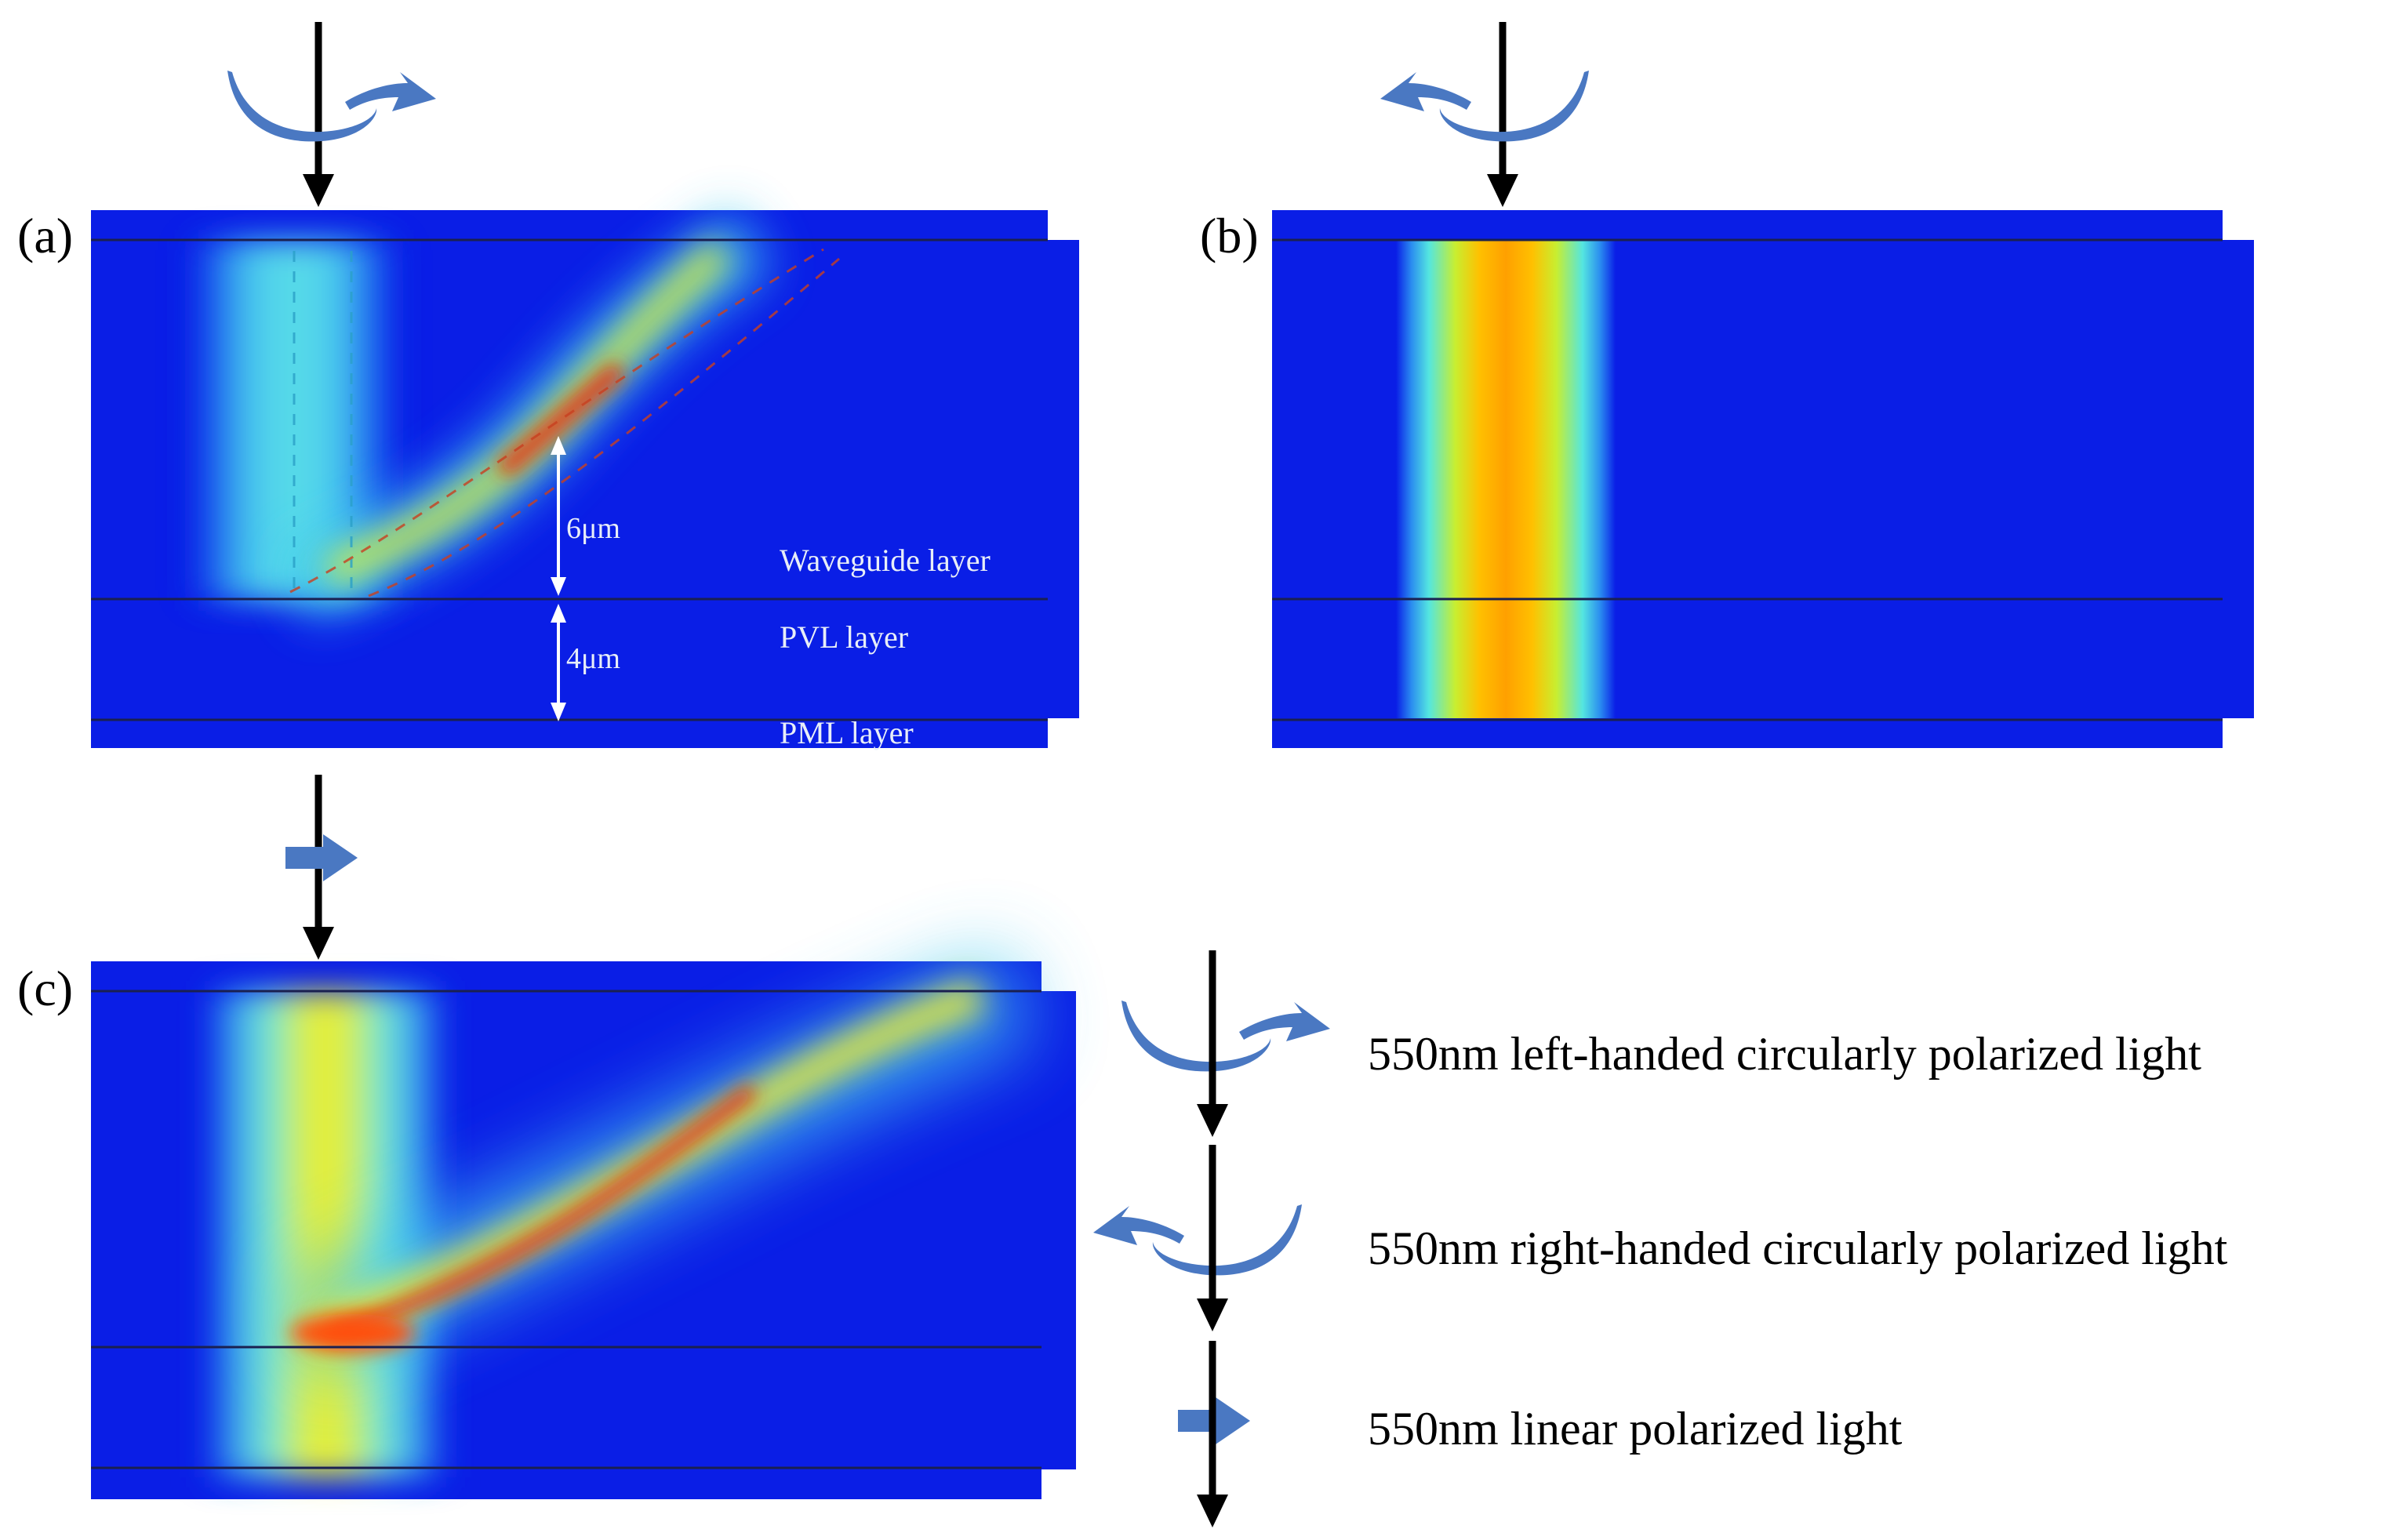  Describe the element at coordinates (1229, 236) in the screenshot. I see `panel-b-label: (b)` at that location.